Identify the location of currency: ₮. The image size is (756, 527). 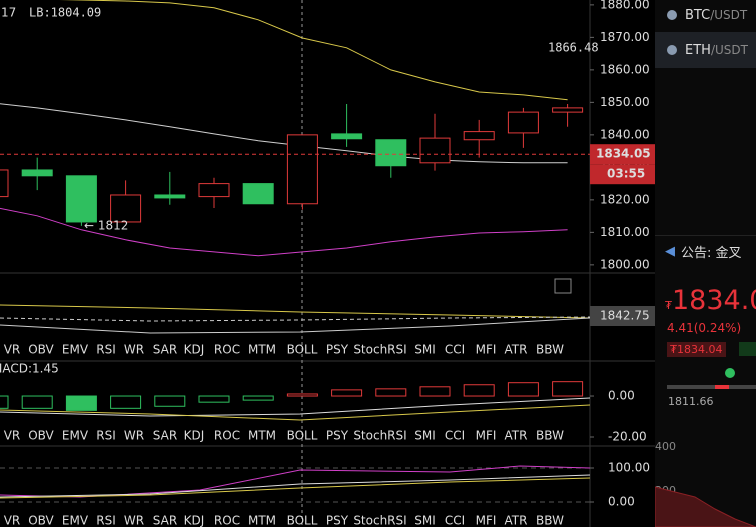
(668, 305).